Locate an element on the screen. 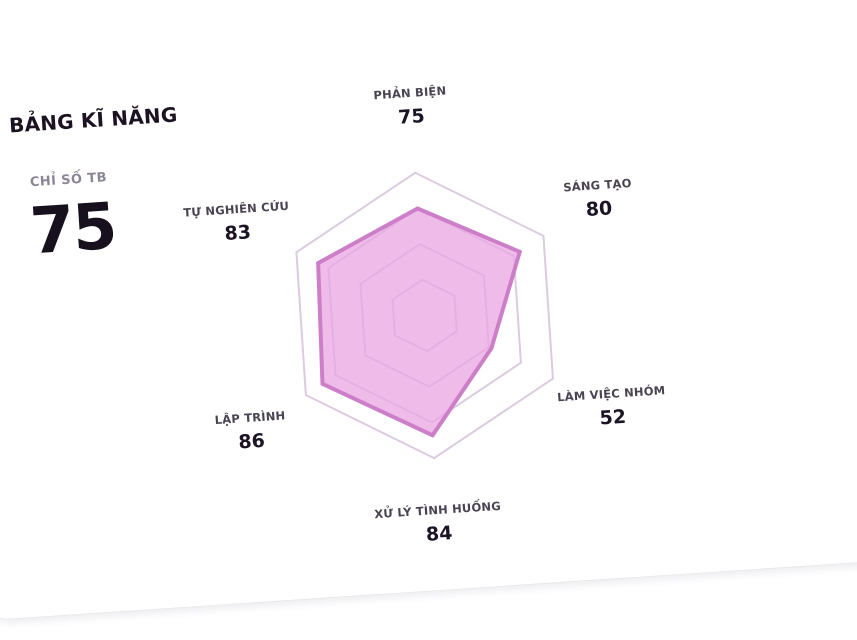  axis-label: PHẢN BIỆN is located at coordinates (410, 92).